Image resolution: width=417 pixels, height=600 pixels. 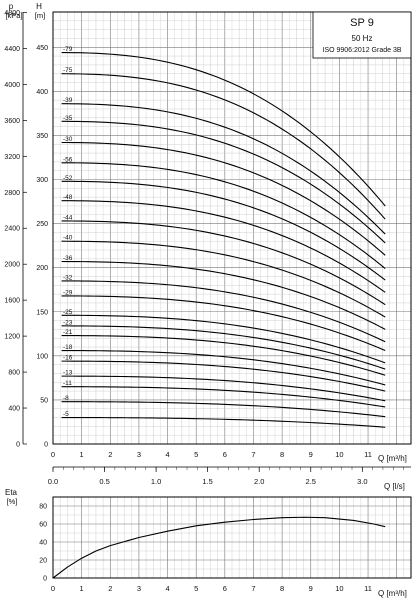 What do you see at coordinates (12, 85) in the screenshot?
I see `pressure-tick-label: 4000` at bounding box center [12, 85].